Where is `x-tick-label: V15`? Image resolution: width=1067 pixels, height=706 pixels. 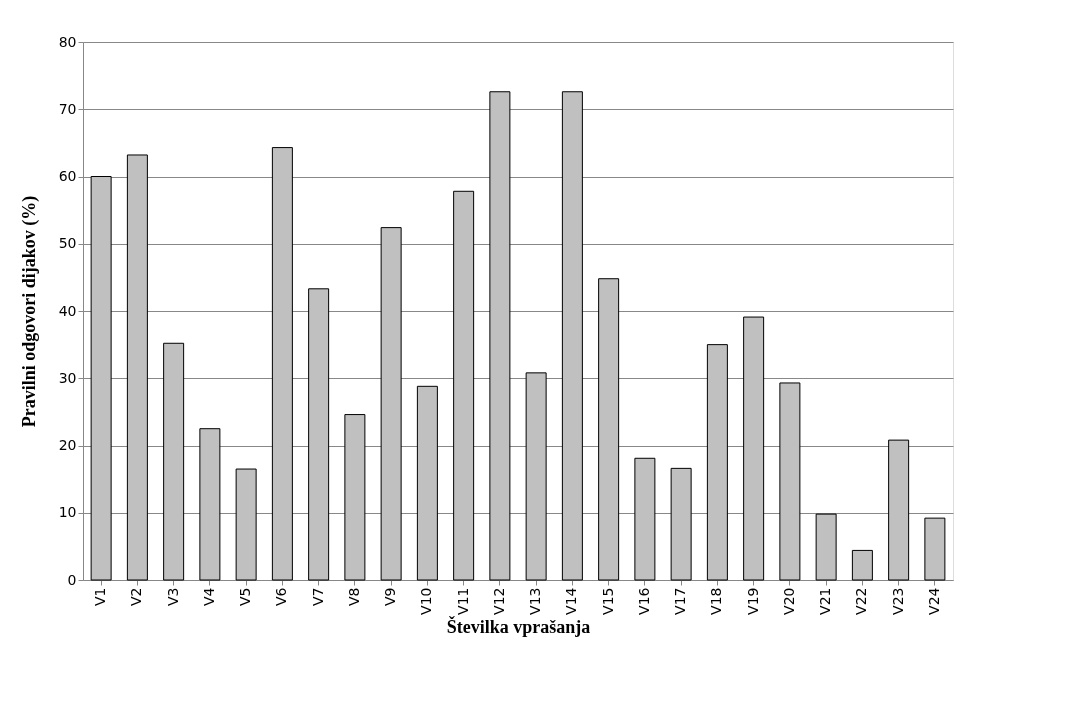 x-tick-label: V15 is located at coordinates (607, 601).